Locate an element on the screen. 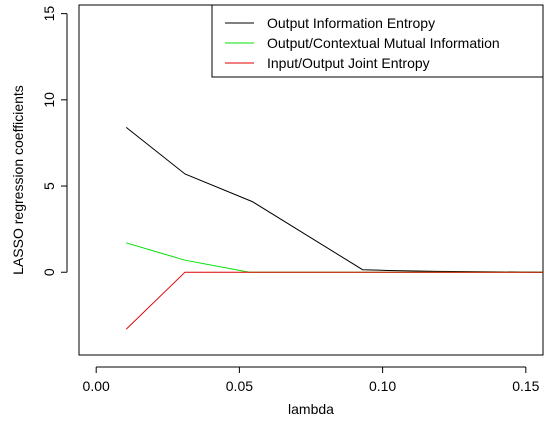 This screenshot has height=427, width=550. x-axis: 0.00 0.05 0.10 0.15 is located at coordinates (311, 380).